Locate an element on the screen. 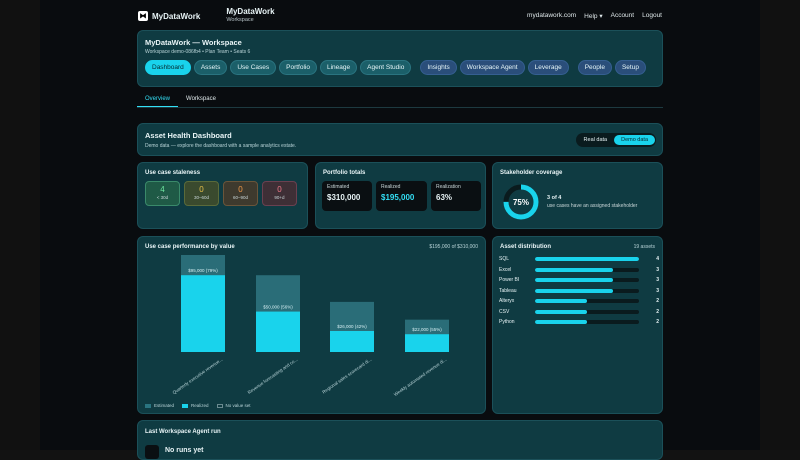  tab-bar: Overview Workspace is located at coordinates (400, 101).